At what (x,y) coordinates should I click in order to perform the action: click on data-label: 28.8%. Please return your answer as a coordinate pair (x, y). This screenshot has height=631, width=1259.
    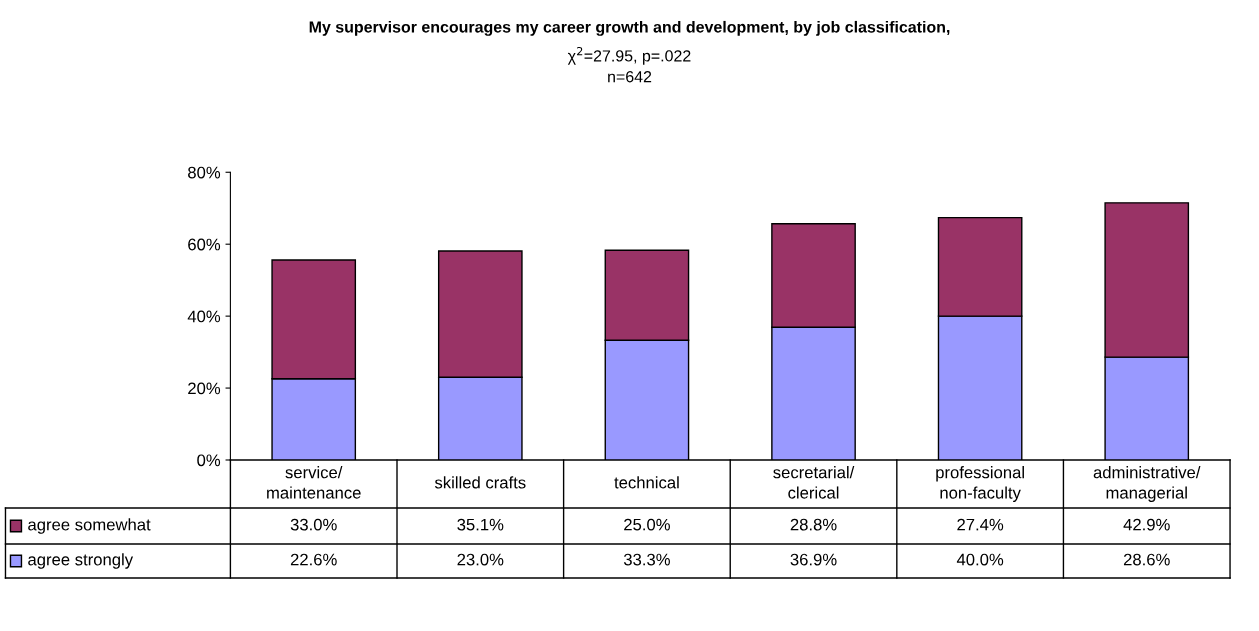
    Looking at the image, I should click on (813, 524).